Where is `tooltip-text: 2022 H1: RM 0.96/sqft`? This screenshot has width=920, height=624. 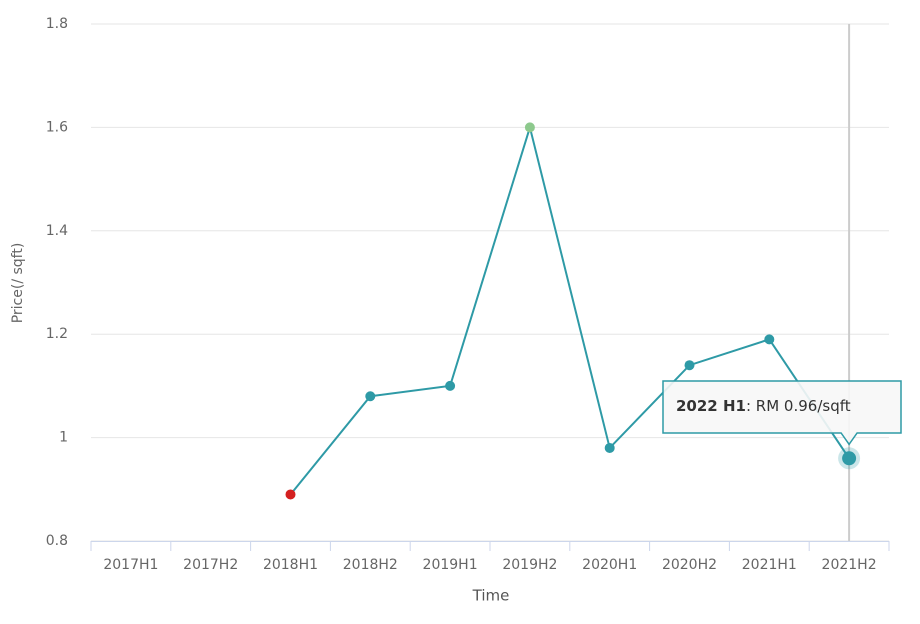
tooltip-text: 2022 H1: RM 0.96/sqft is located at coordinates (763, 406).